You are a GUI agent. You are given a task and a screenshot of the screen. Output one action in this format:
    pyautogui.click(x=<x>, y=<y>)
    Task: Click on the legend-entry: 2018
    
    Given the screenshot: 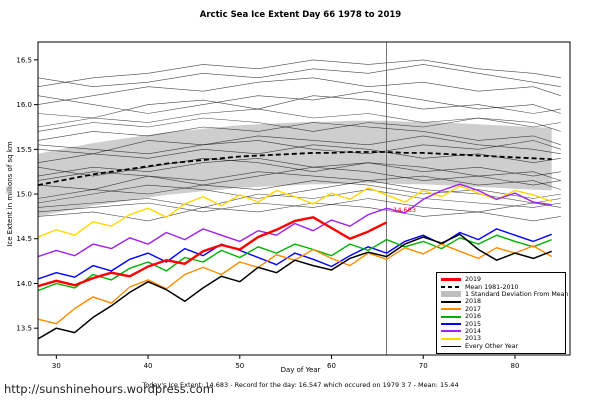 What is the action you would take?
    pyautogui.click(x=501, y=301)
    